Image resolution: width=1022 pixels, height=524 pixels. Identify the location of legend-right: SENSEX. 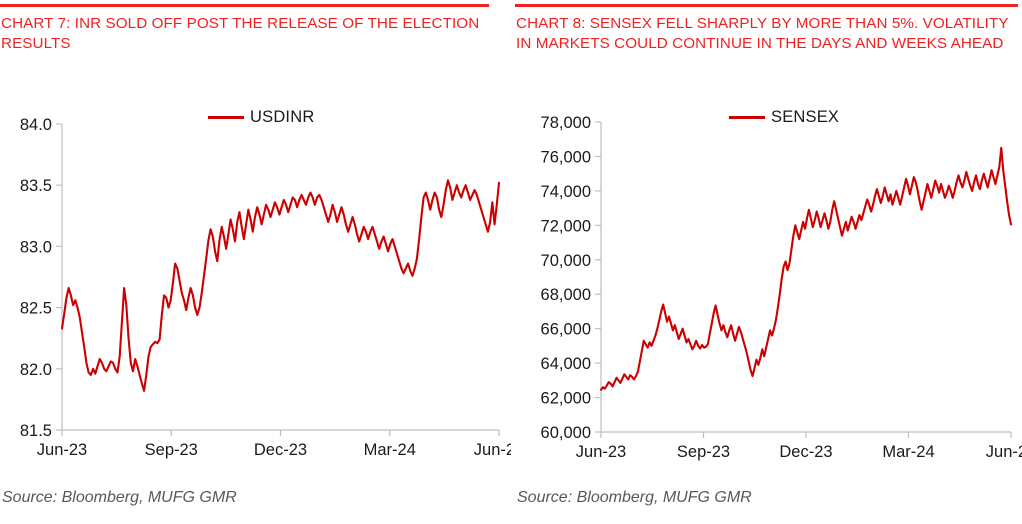
(784, 117).